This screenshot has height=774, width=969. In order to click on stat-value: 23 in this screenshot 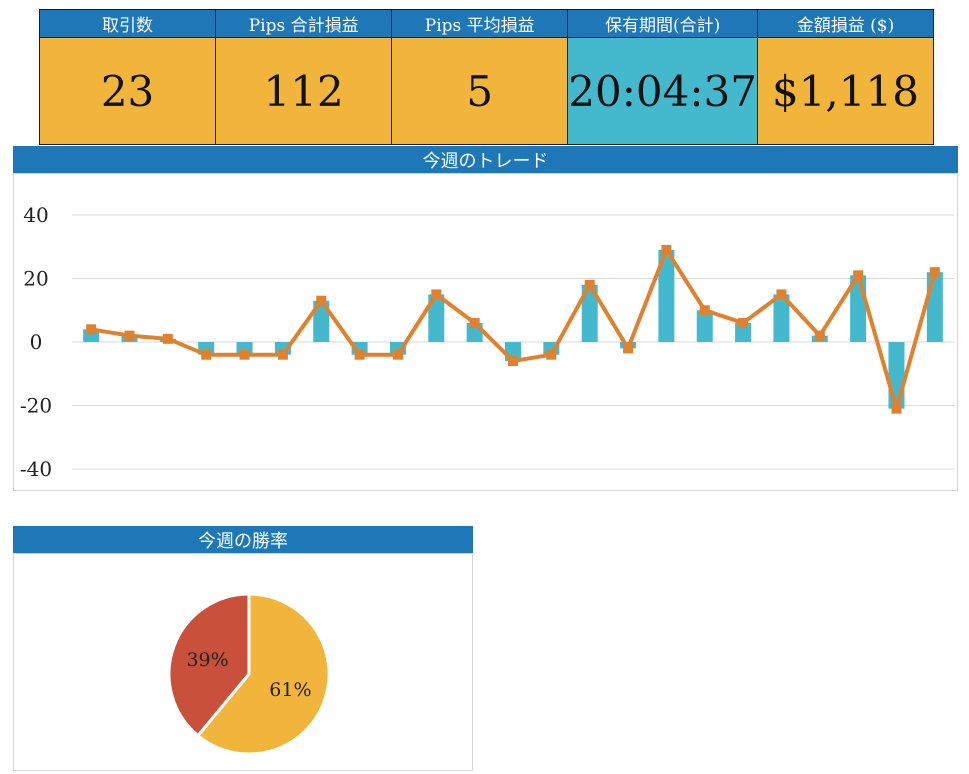, I will do `click(128, 91)`.